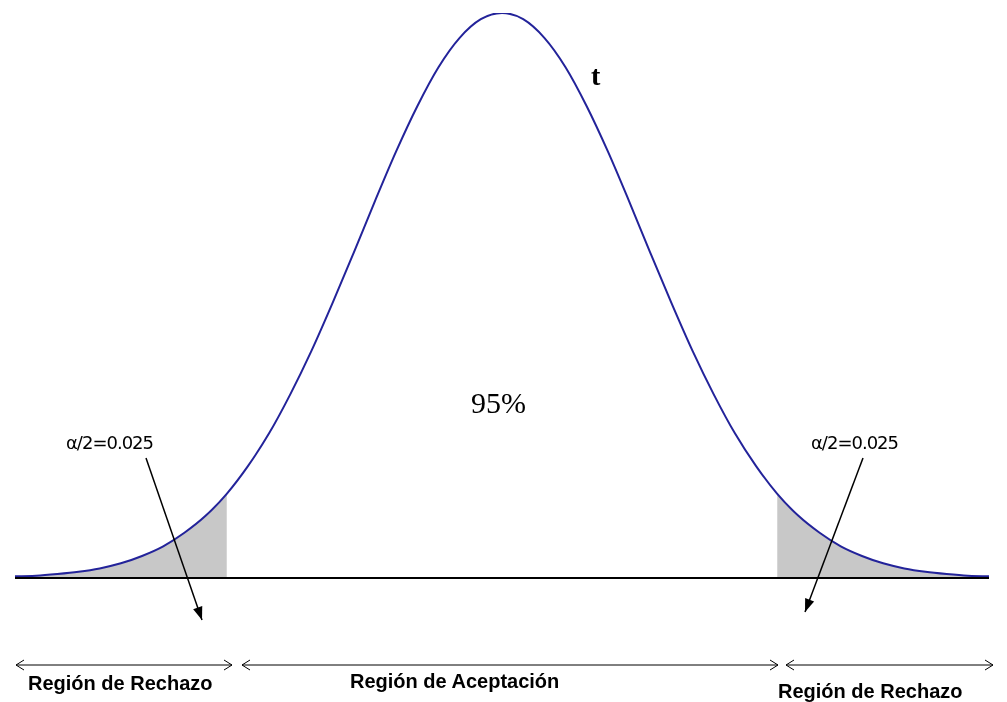  Describe the element at coordinates (498, 403) in the screenshot. I see `annotation: 95%` at that location.